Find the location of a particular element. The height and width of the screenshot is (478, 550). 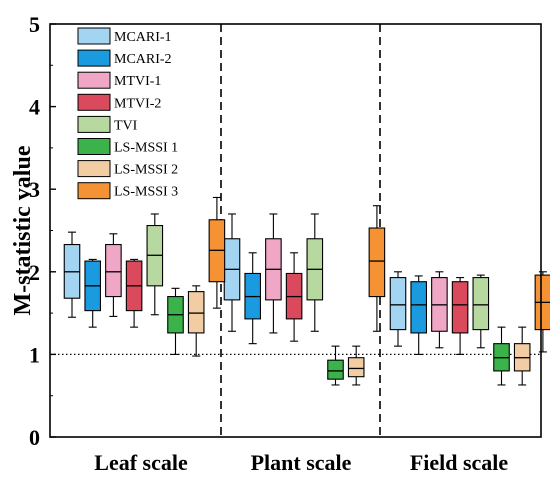

x-category-label: Field scale is located at coordinates (459, 462).